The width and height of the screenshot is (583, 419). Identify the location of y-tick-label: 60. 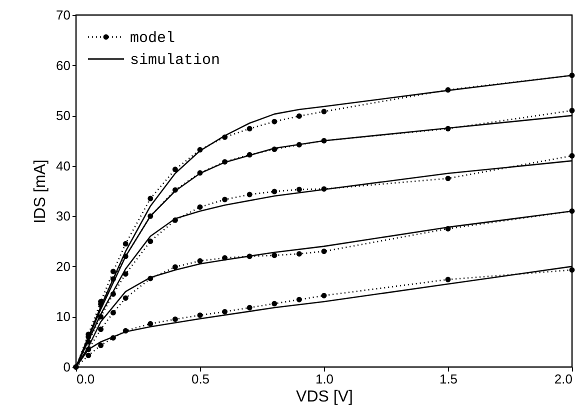
(63, 65).